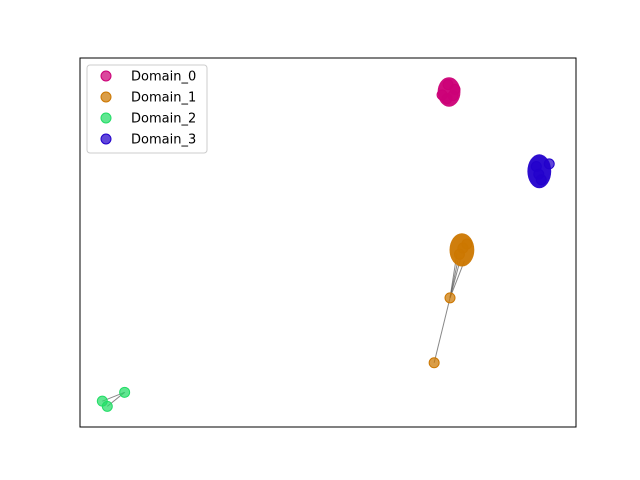 This screenshot has height=480, width=640. Describe the element at coordinates (163, 98) in the screenshot. I see `legend-label-1: Domain_1` at that location.